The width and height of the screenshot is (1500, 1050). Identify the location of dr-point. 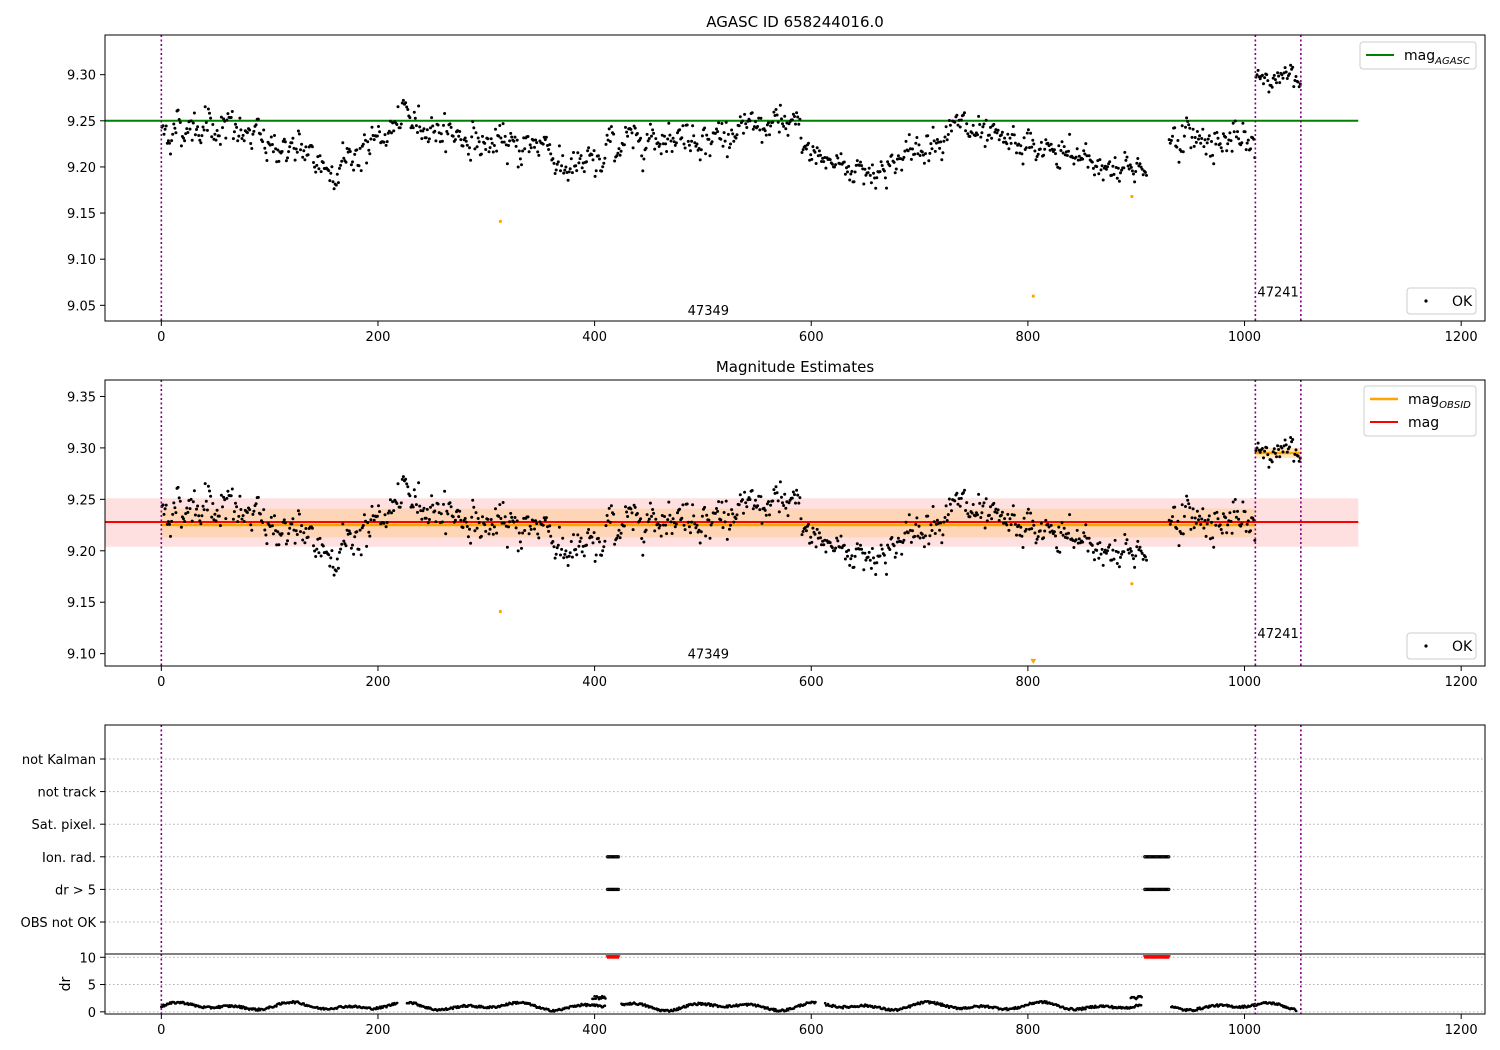
(1112, 1006).